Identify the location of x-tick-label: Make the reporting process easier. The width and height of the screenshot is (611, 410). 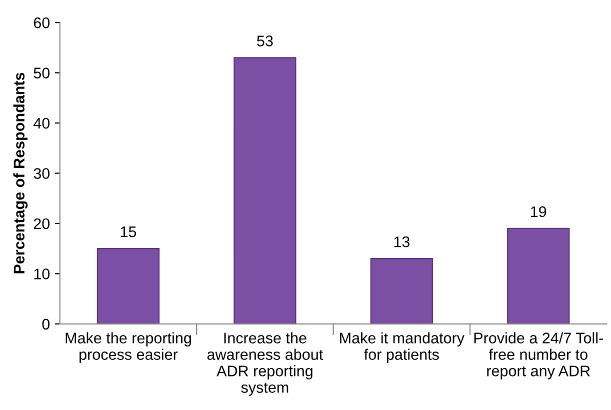
(128, 347).